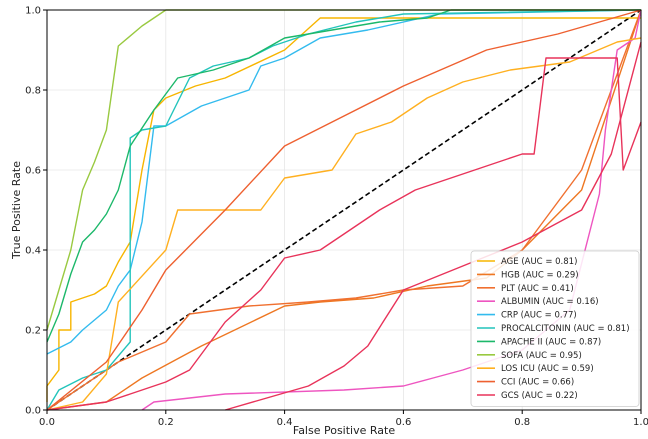 This screenshot has height=439, width=648. Describe the element at coordinates (33, 91) in the screenshot. I see `y-tick-label-4: 0.8` at that location.